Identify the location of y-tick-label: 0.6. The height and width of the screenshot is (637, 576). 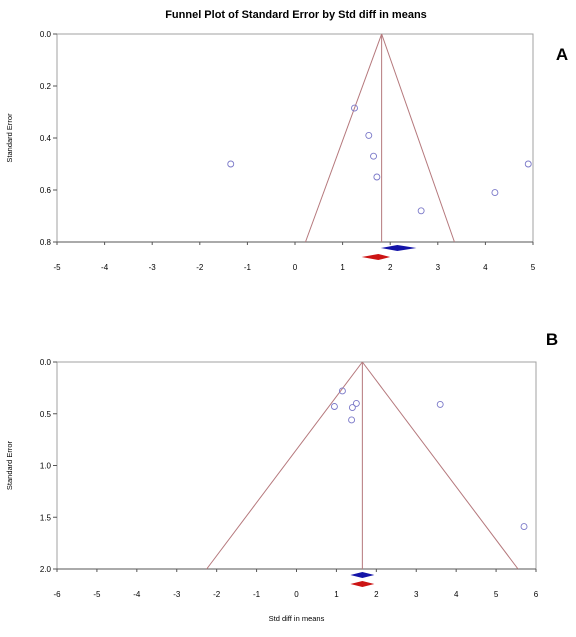
(46, 190).